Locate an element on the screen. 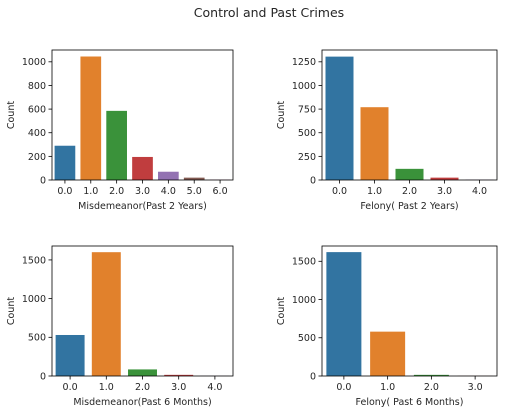  y-tick-label: 600 is located at coordinates (37, 109).